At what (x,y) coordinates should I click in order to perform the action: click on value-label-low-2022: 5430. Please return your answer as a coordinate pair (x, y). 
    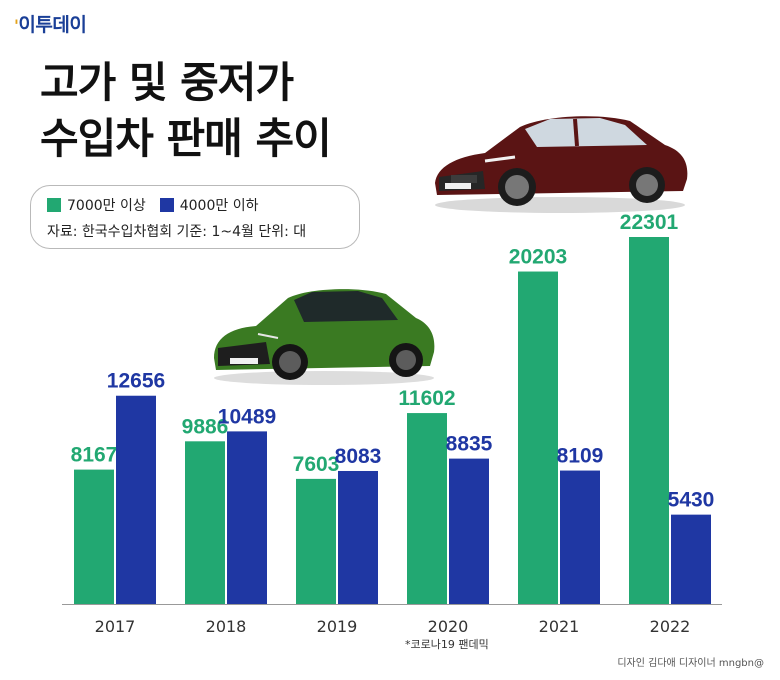
    Looking at the image, I should click on (691, 500).